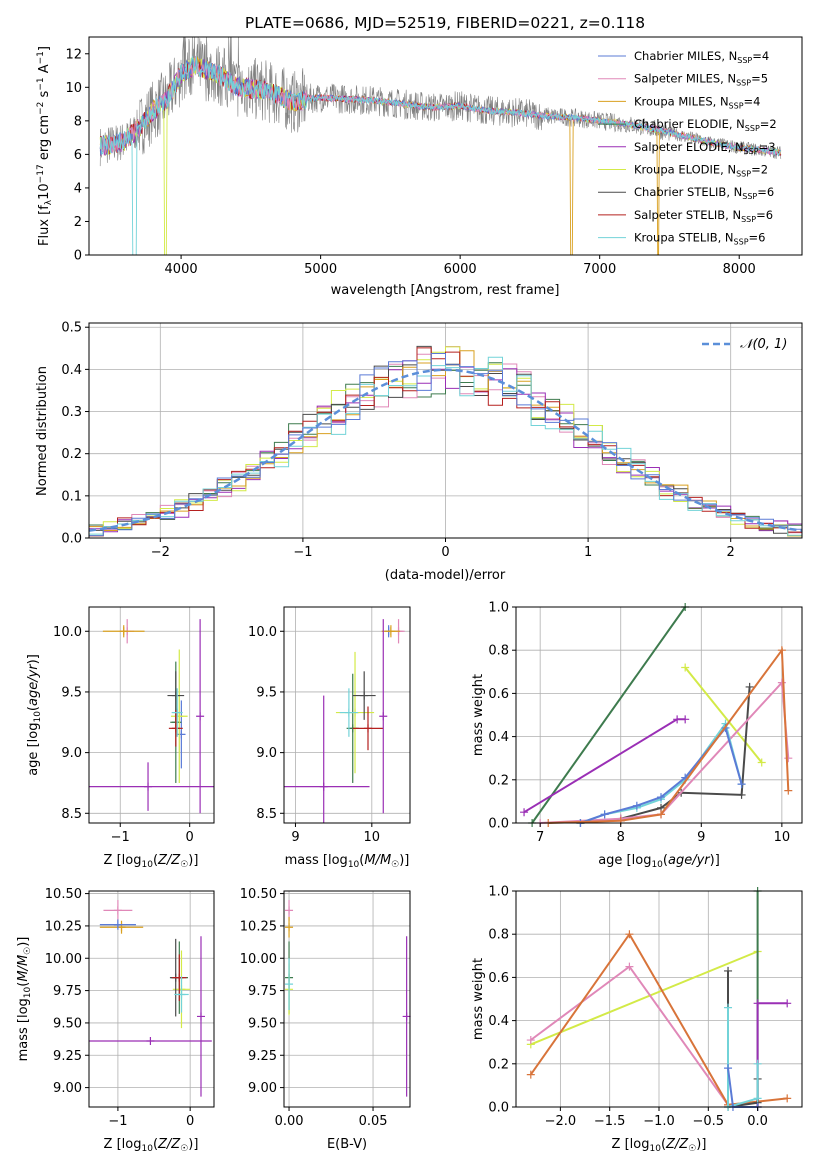 The image size is (819, 1170). Describe the element at coordinates (498, 1064) in the screenshot. I see `weight-vs-z-ytick-label: 0.2` at that location.